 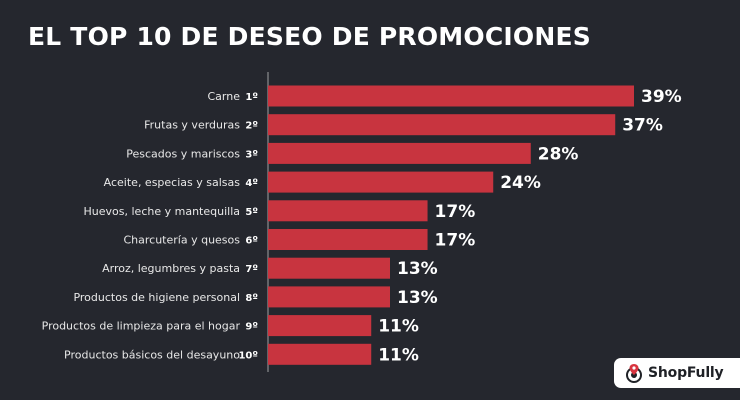 What do you see at coordinates (634, 373) in the screenshot?
I see `shopfully-logo-icon` at bounding box center [634, 373].